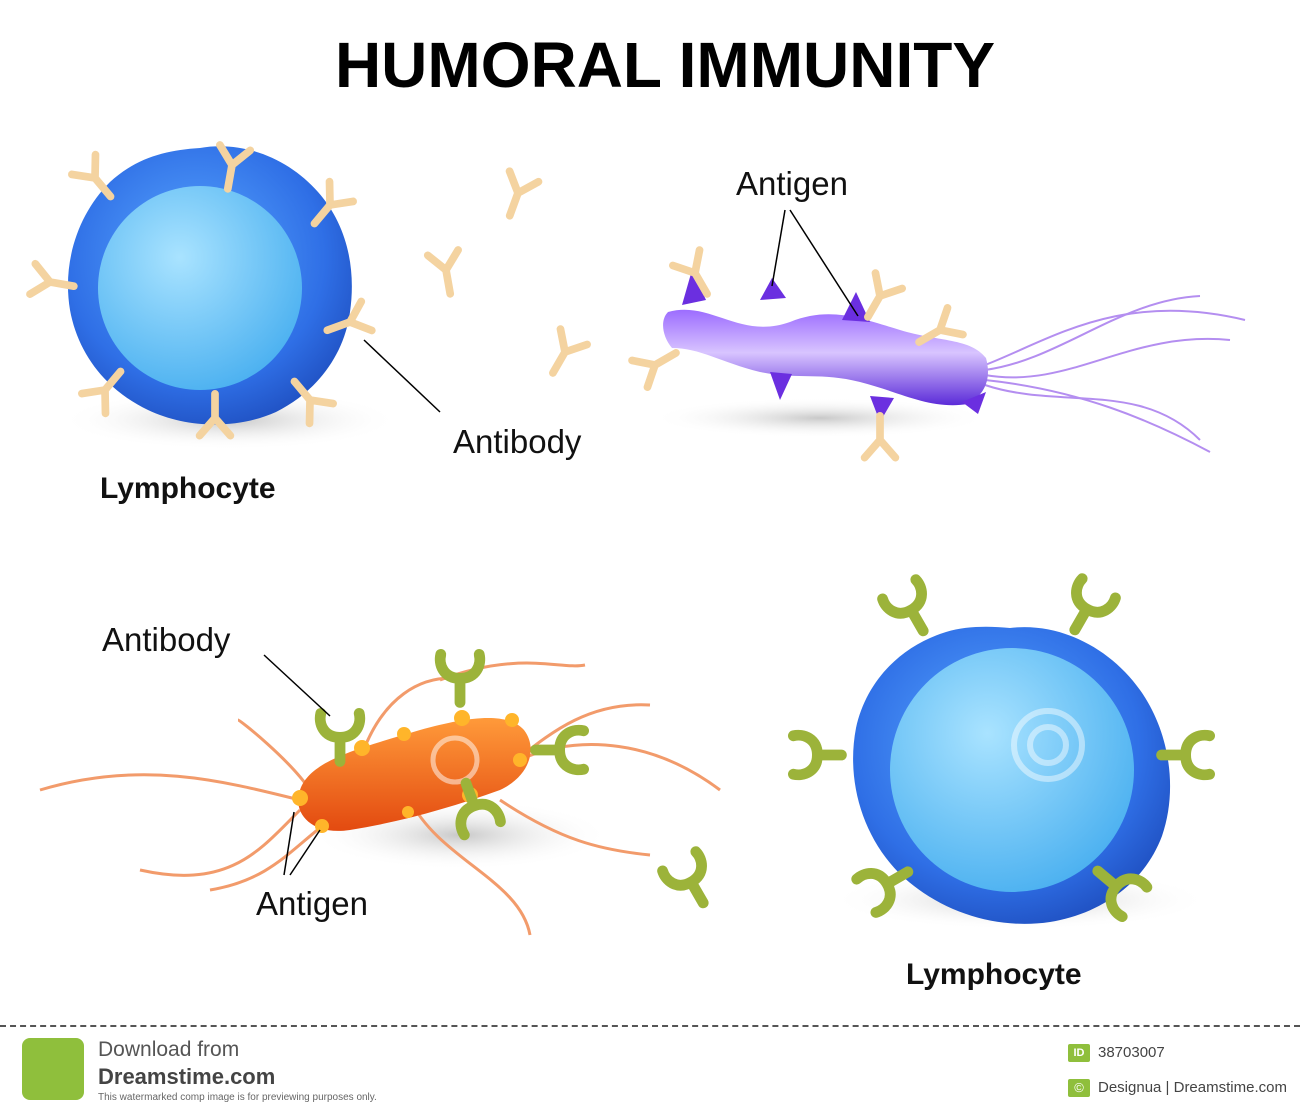  What do you see at coordinates (792, 183) in the screenshot?
I see `label-antigen-top: Antigen` at bounding box center [792, 183].